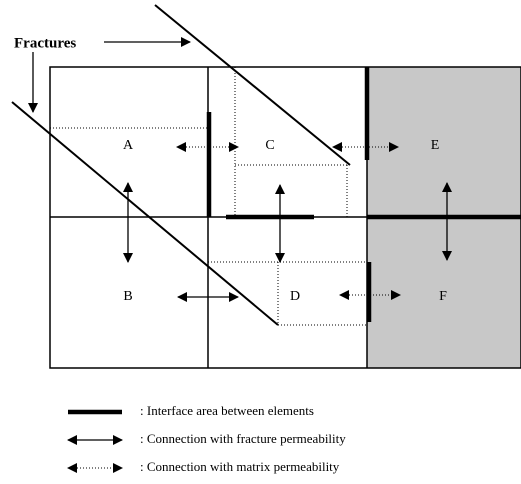  What do you see at coordinates (102, 74) in the screenshot?
I see `callout: Fractures` at bounding box center [102, 74].